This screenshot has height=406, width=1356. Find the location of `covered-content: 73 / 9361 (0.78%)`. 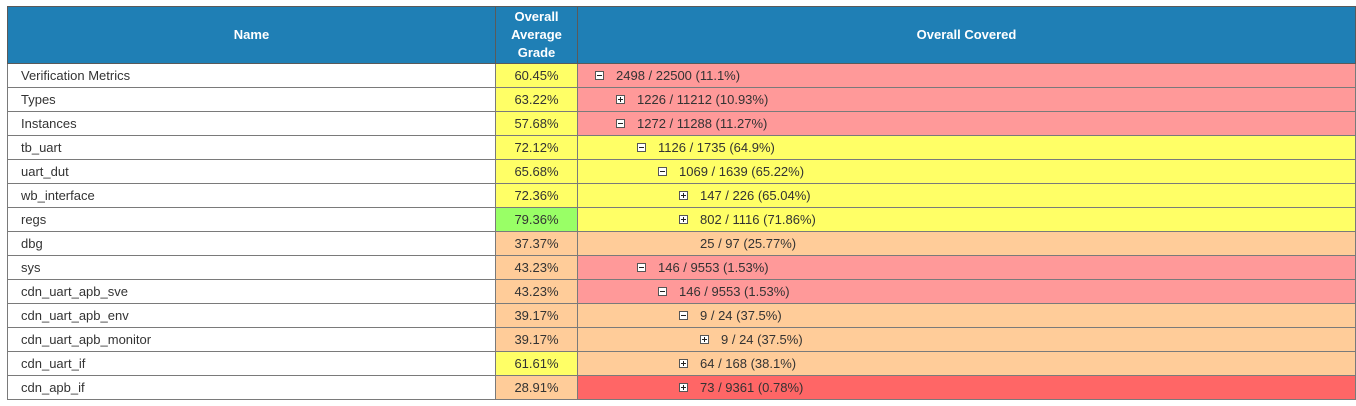

covered-content: 73 / 9361 (0.78%) is located at coordinates (967, 388).